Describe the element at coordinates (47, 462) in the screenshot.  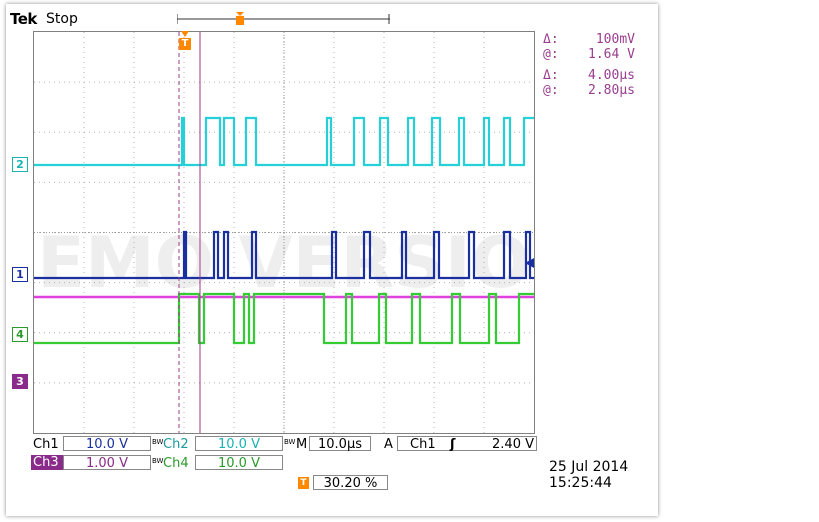
I see `ch3-label: Ch3` at that location.